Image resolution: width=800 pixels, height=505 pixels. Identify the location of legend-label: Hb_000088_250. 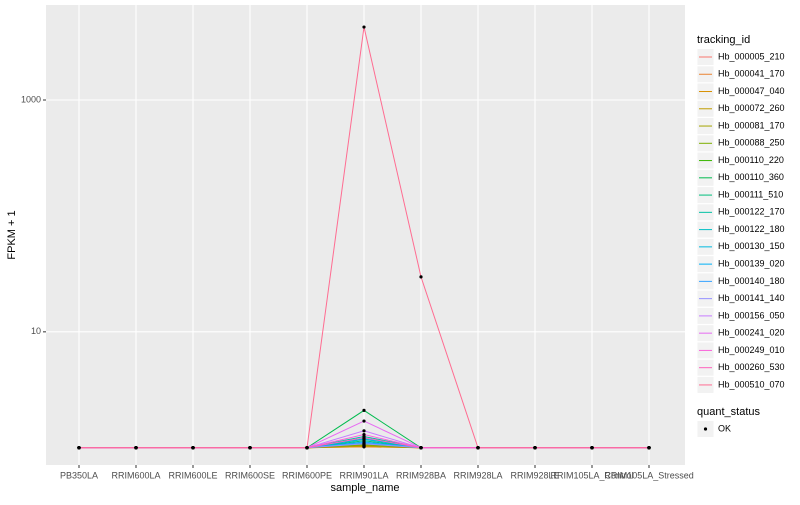
(751, 143).